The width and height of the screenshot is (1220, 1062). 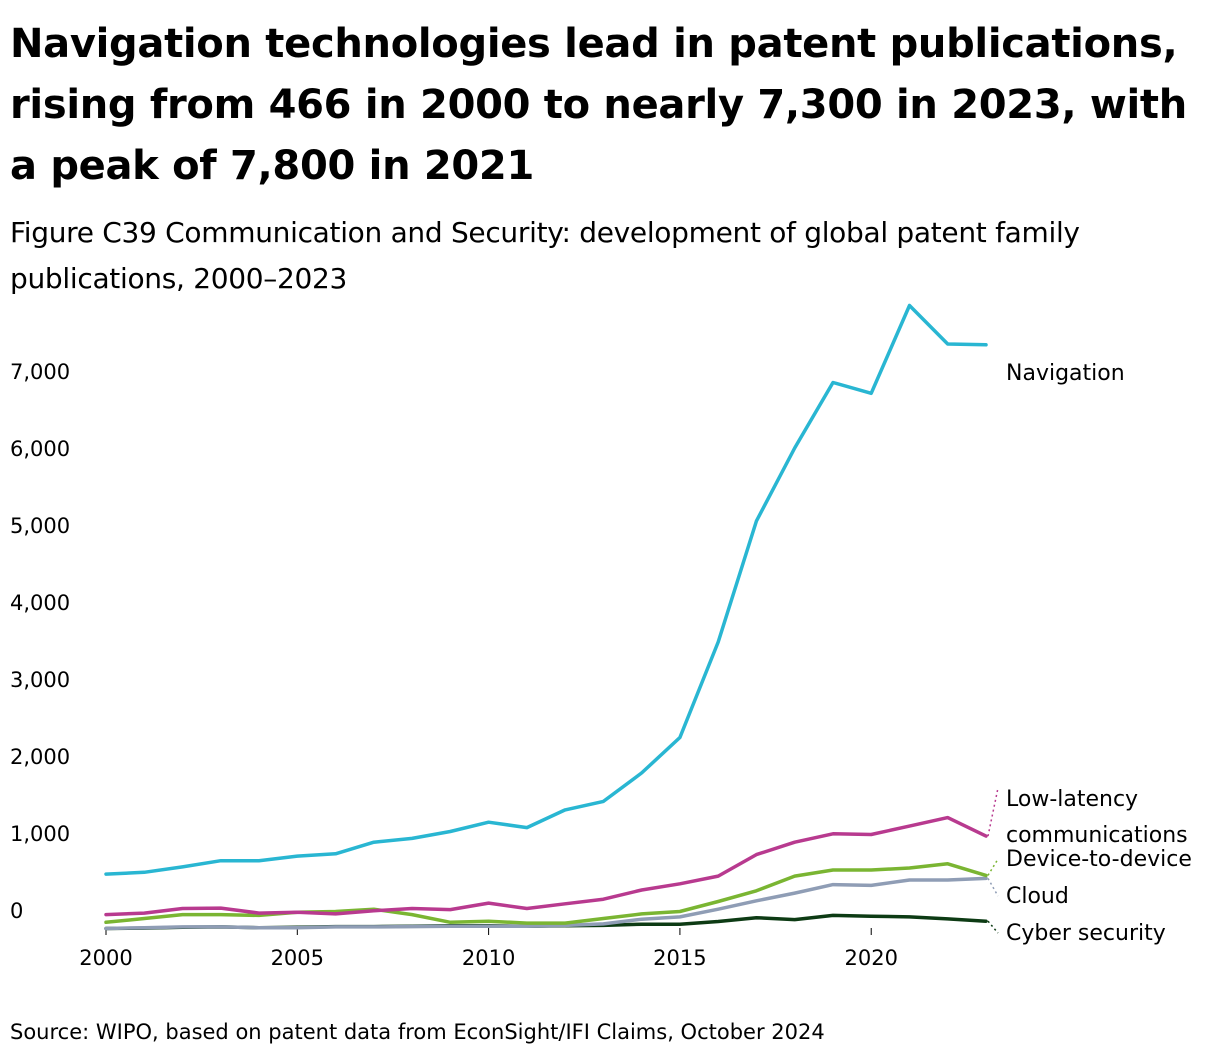 I want to click on y-axis: 0 1,000 2,000 3,000 4,000 5,000 6,000 7,000, so click(x=40, y=641).